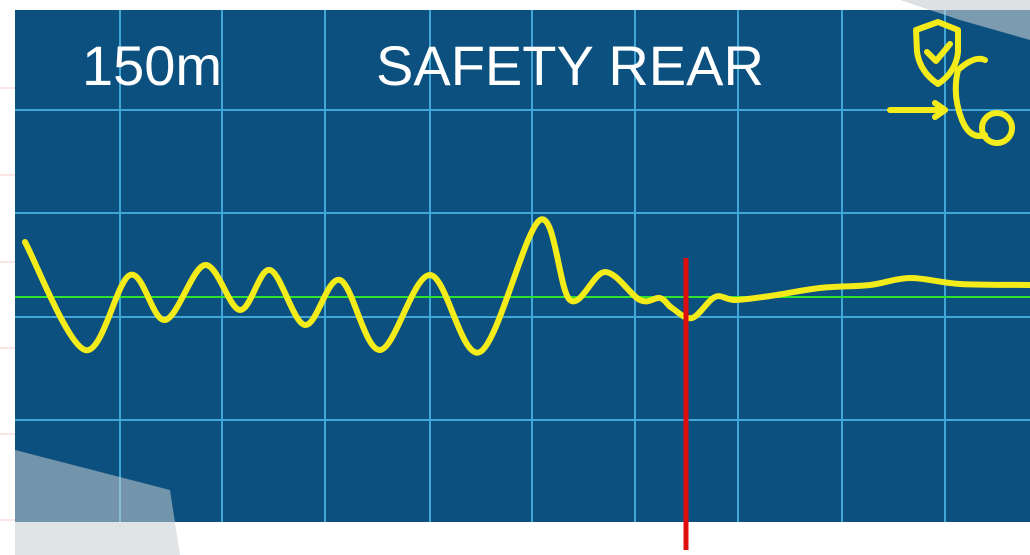  What do you see at coordinates (7, 304) in the screenshot?
I see `edge-ticks` at bounding box center [7, 304].